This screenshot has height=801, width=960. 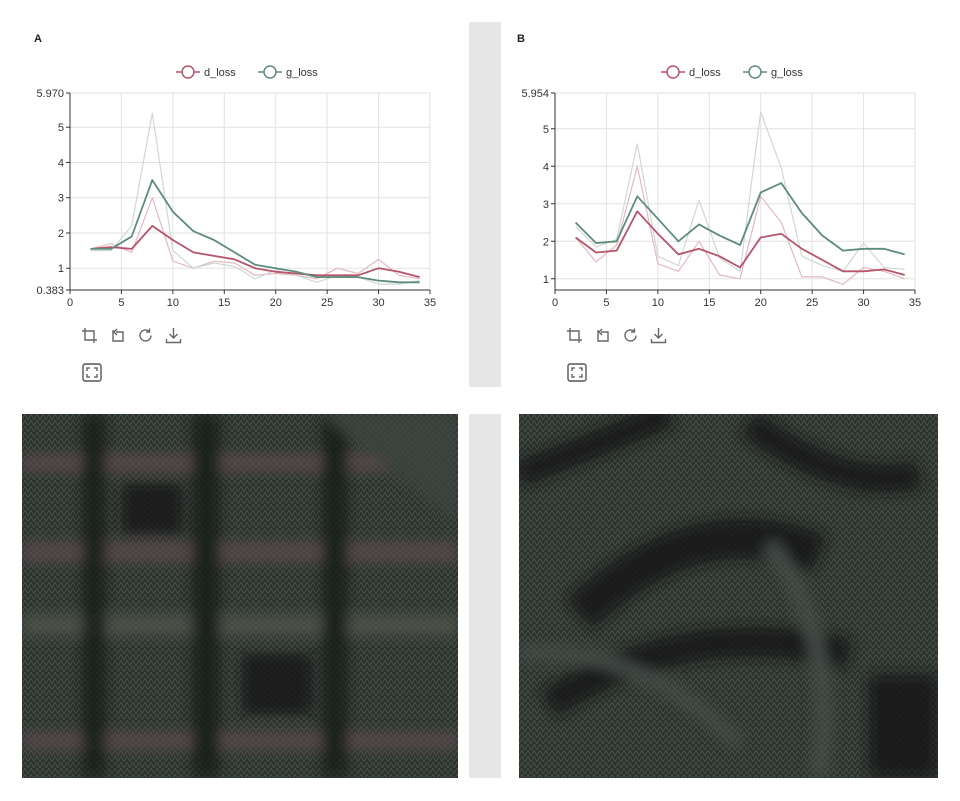 I want to click on loss-chart-b: 0 5 10 15 20 25 30 35 1 2 3 4 5 5.954 d_loss g_loss, so click(x=721, y=187).